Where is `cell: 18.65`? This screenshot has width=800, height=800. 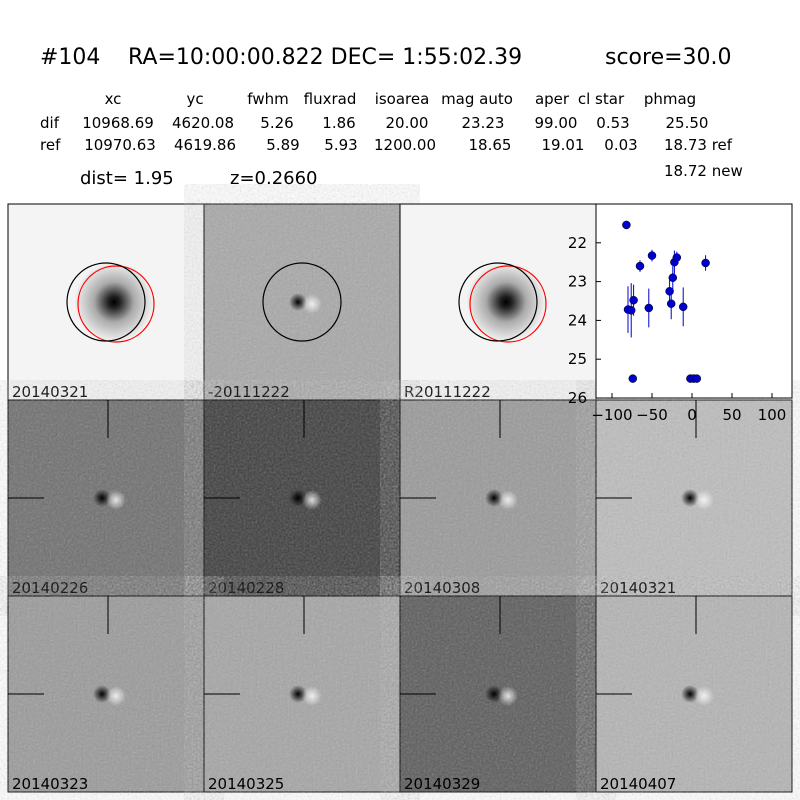 cell: 18.65 is located at coordinates (490, 145).